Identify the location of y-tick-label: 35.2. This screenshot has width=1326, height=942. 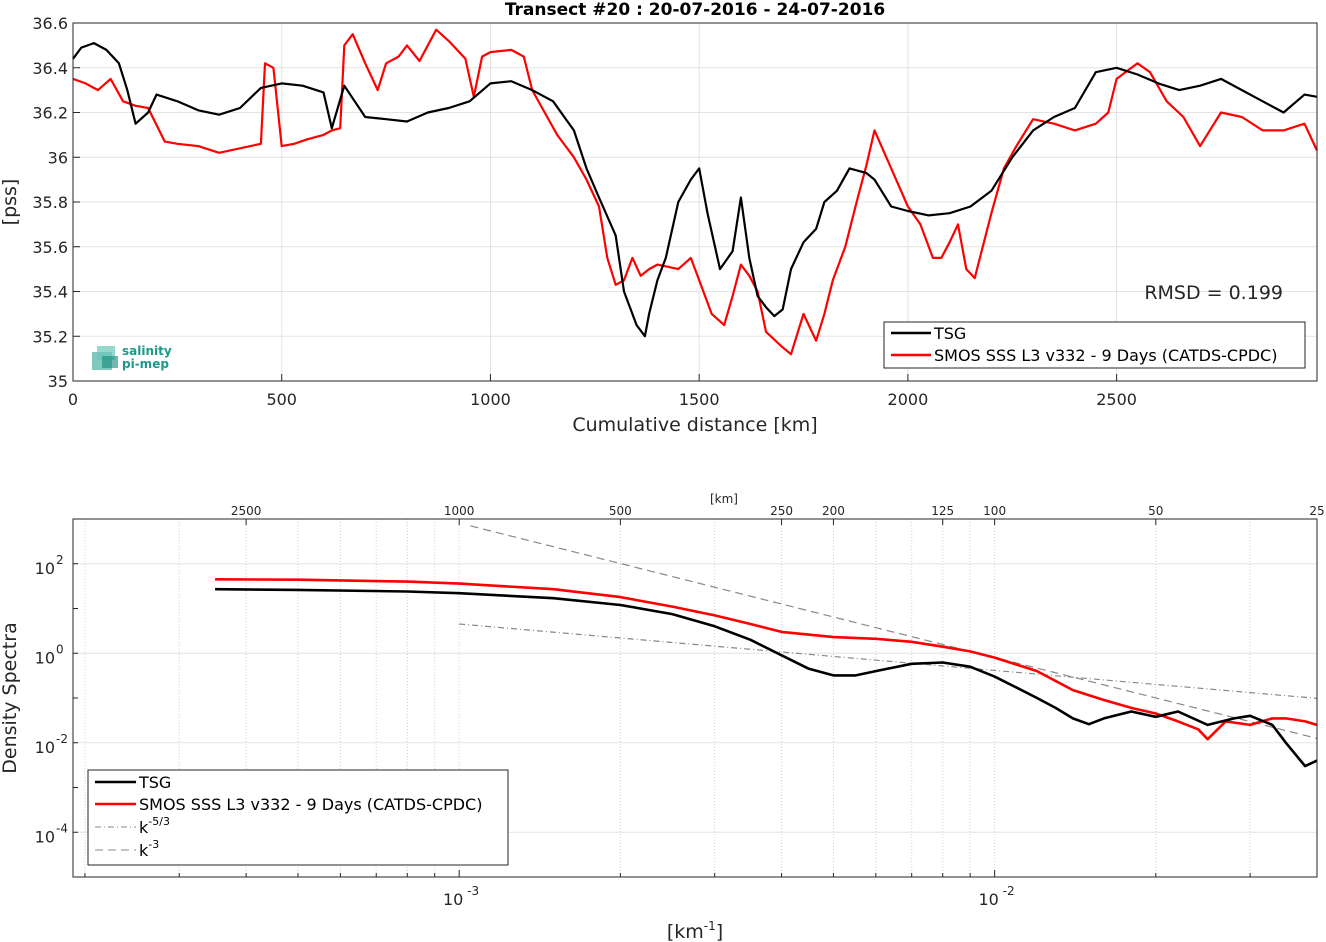
(50, 336).